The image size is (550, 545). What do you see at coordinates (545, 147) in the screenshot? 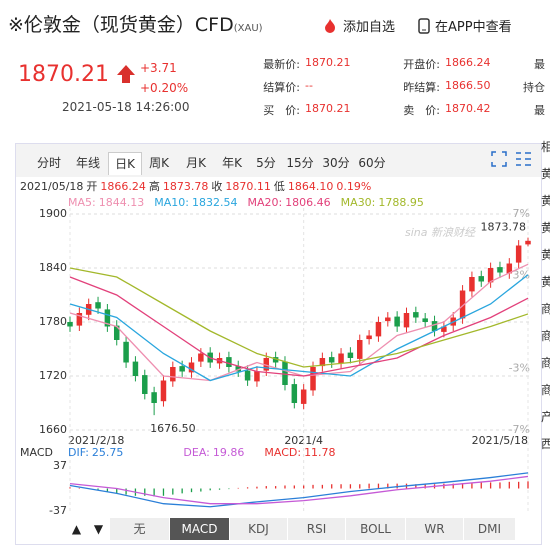
I see `sidebar-item: 相` at bounding box center [545, 147].